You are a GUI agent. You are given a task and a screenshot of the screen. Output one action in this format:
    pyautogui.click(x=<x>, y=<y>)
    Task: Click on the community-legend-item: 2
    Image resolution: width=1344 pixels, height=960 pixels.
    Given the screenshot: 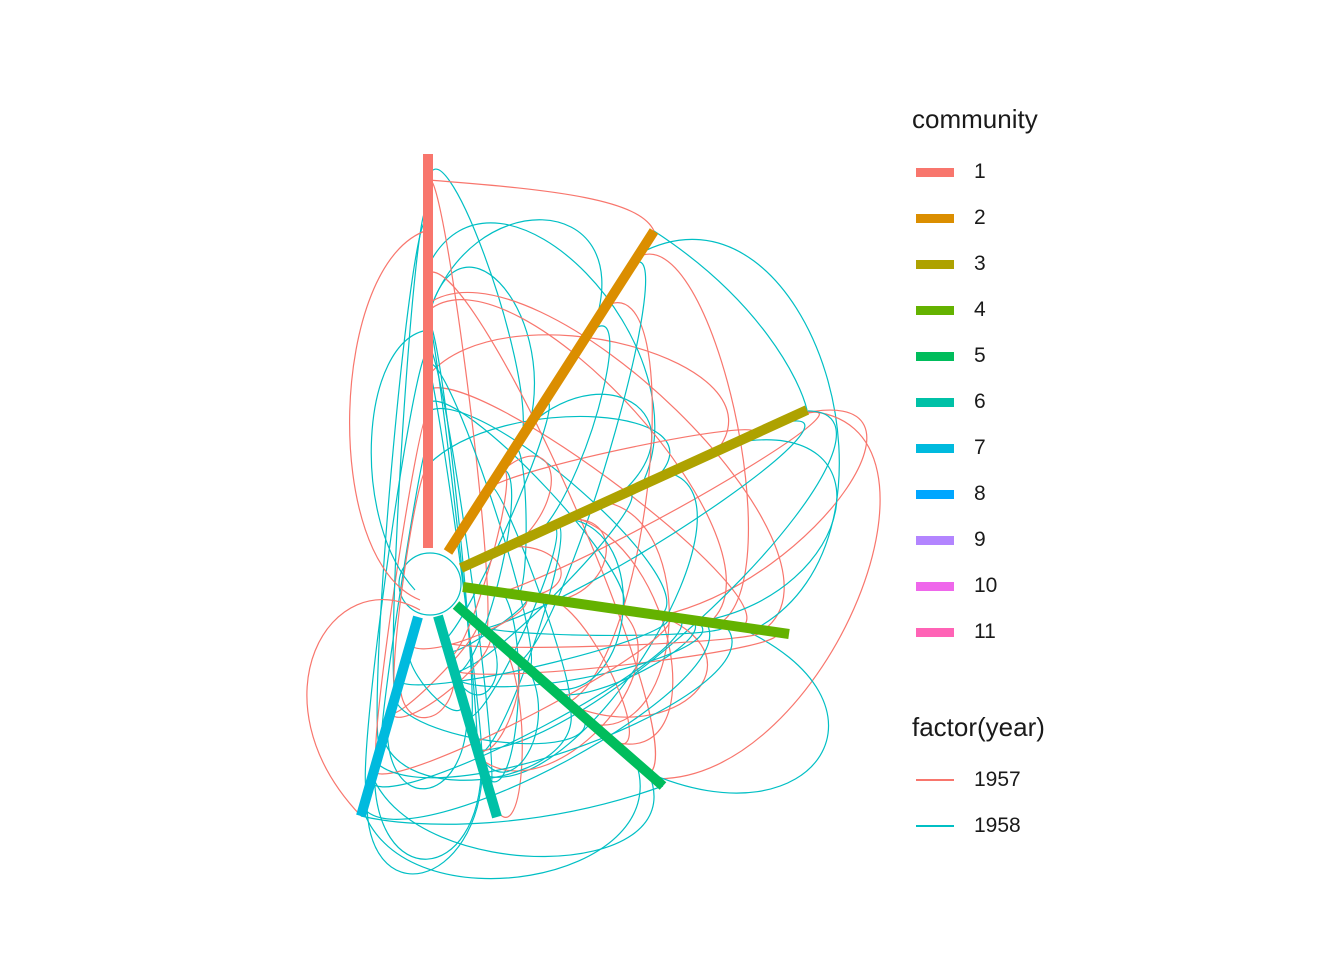 What is the action you would take?
    pyautogui.click(x=975, y=218)
    